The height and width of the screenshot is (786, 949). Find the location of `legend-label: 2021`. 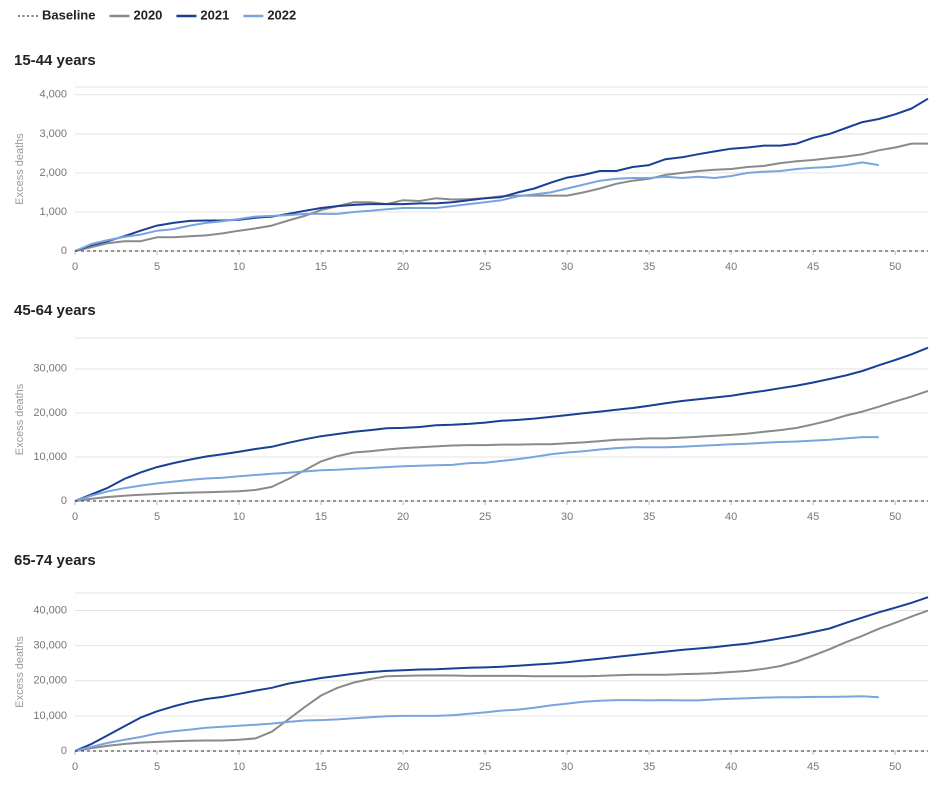

legend-label: 2021 is located at coordinates (214, 14).